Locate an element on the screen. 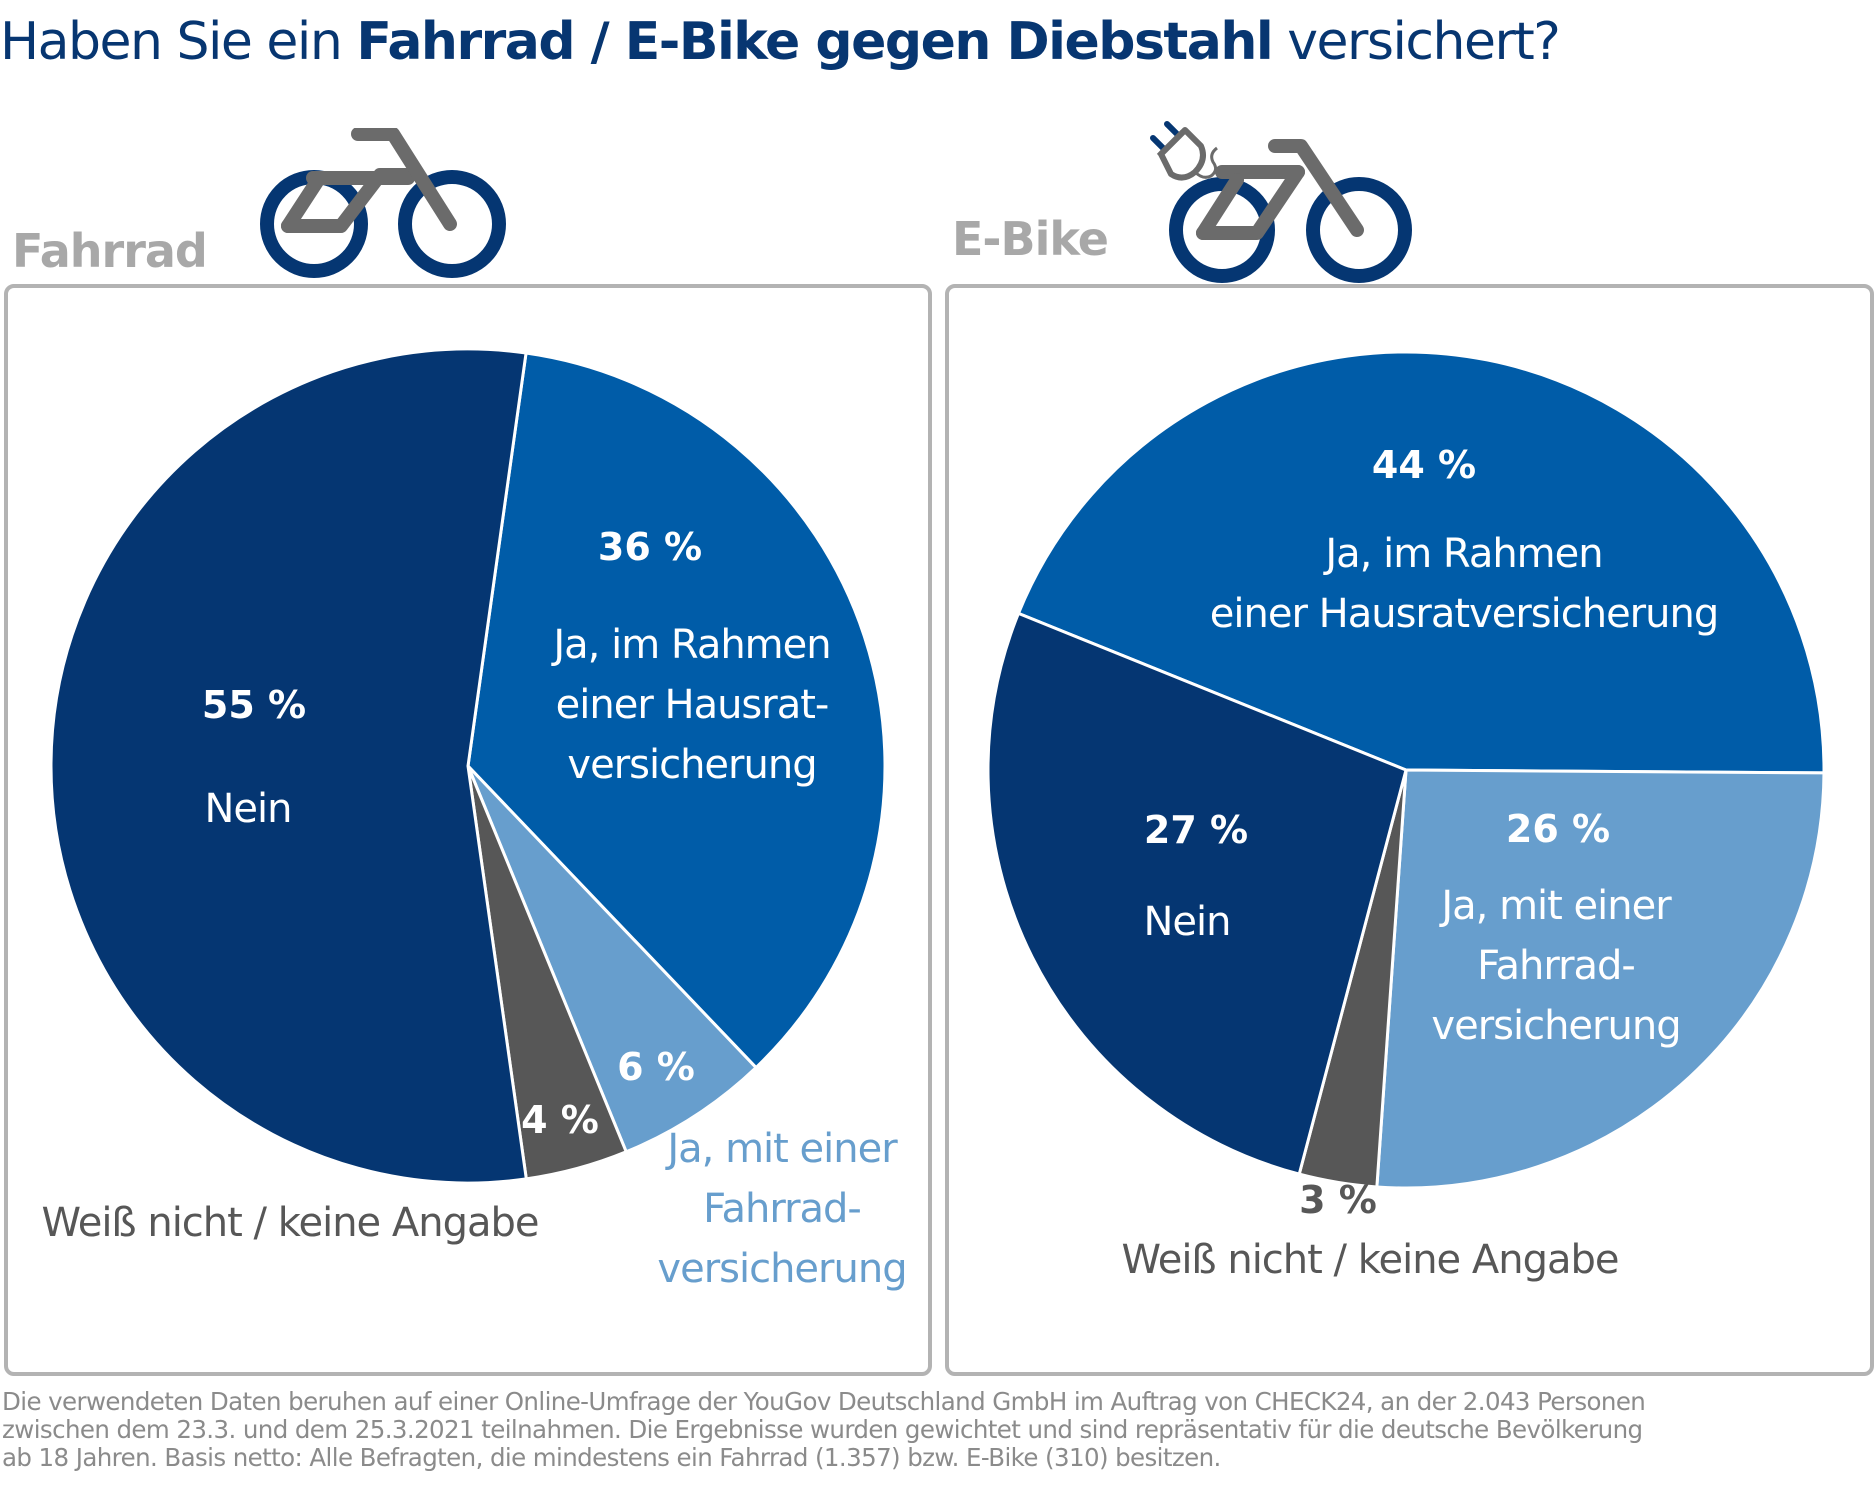 The width and height of the screenshot is (1875, 1505). bicycle-frame is located at coordinates (369, 180).